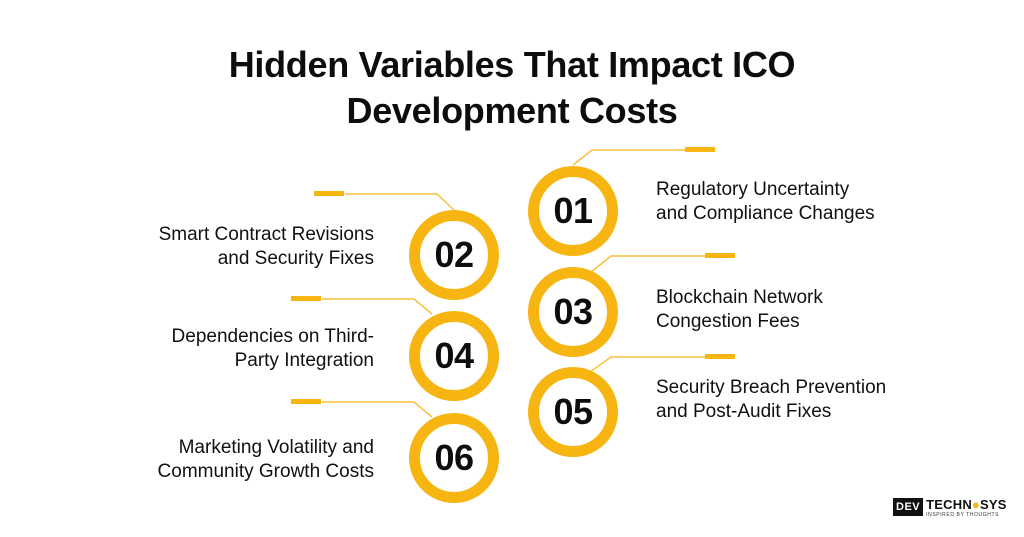 The width and height of the screenshot is (1024, 537). What do you see at coordinates (801, 310) in the screenshot?
I see `step-03-label: Blockchain Network Congestion Fees` at bounding box center [801, 310].